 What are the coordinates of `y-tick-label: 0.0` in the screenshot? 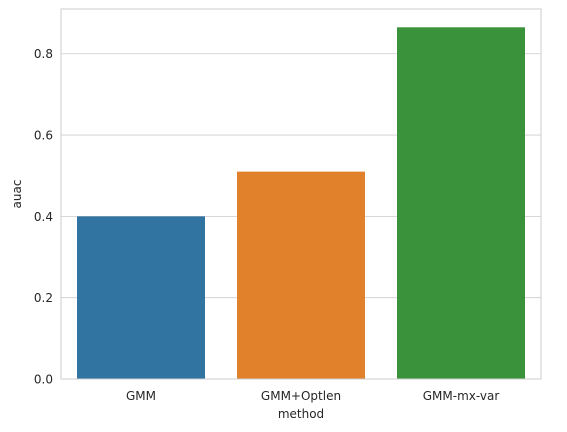 It's located at (43, 380).